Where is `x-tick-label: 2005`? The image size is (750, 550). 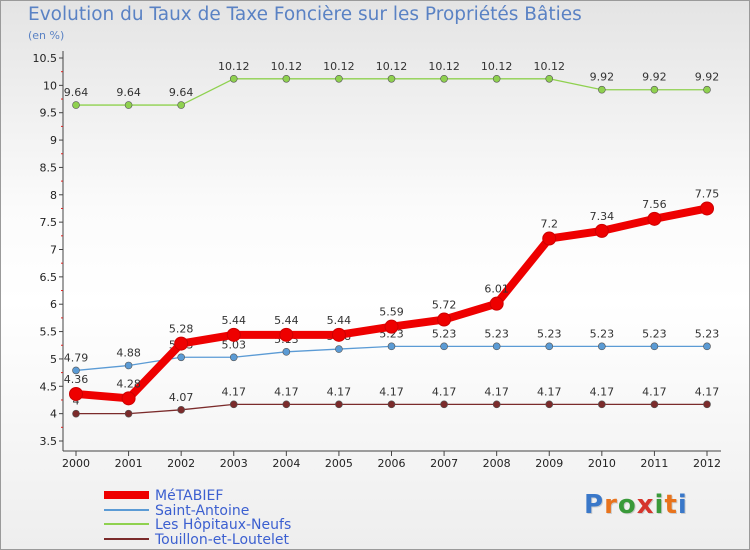 x-tick-label: 2005 is located at coordinates (339, 463).